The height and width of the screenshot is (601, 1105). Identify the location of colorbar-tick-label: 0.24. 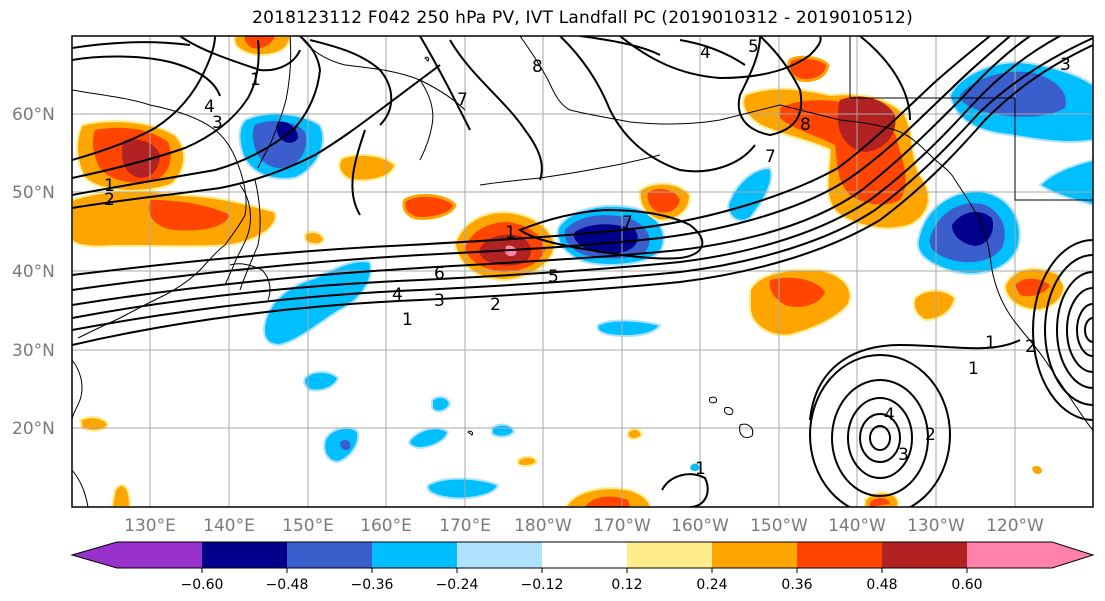
(711, 585).